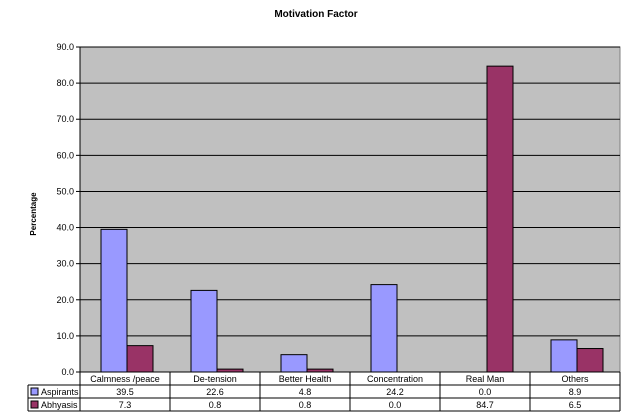  What do you see at coordinates (60, 392) in the screenshot?
I see `legend-label: Aspirants` at bounding box center [60, 392].